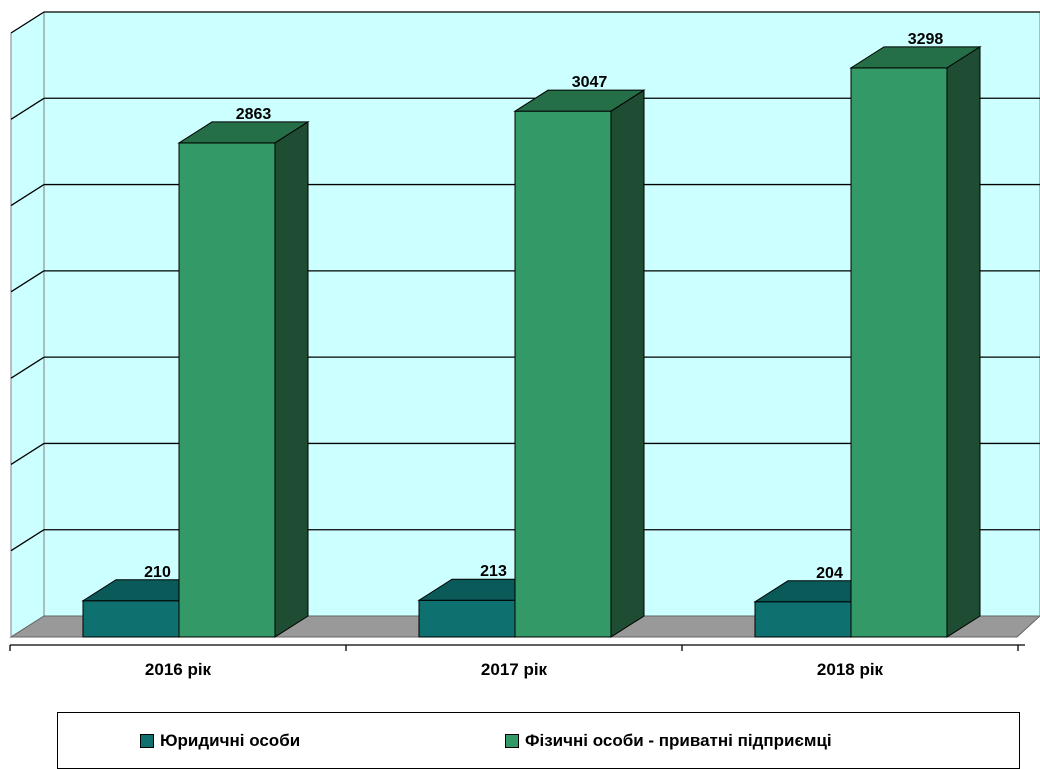 The height and width of the screenshot is (769, 1040). What do you see at coordinates (850, 669) in the screenshot?
I see `x-tick-label: 2018 рік` at bounding box center [850, 669].